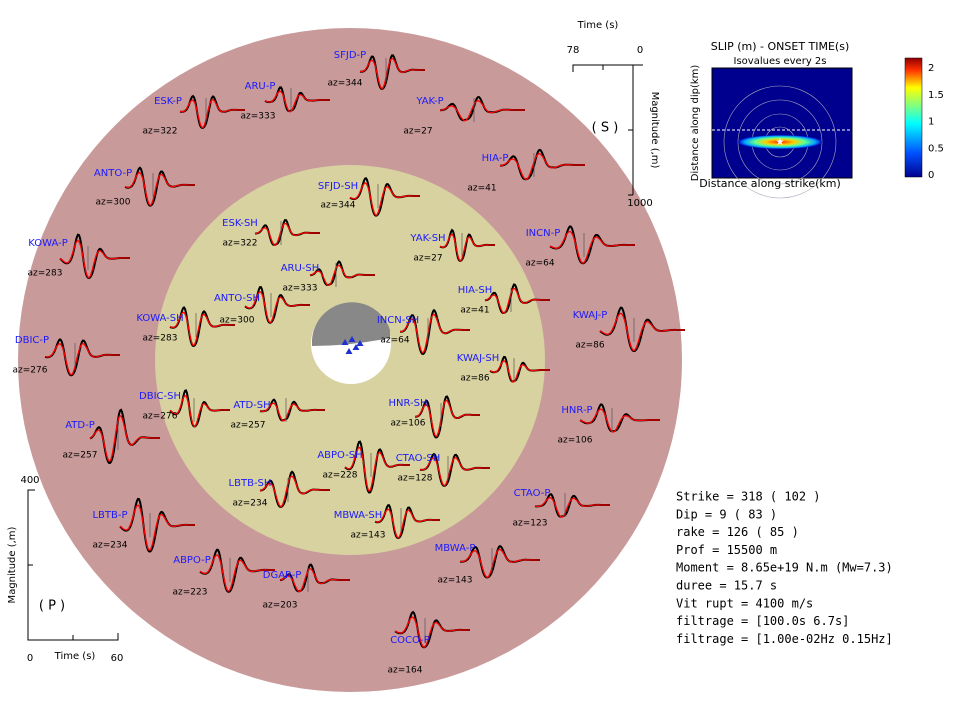  What do you see at coordinates (117, 658) in the screenshot?
I see `p-x-right: 60` at bounding box center [117, 658].